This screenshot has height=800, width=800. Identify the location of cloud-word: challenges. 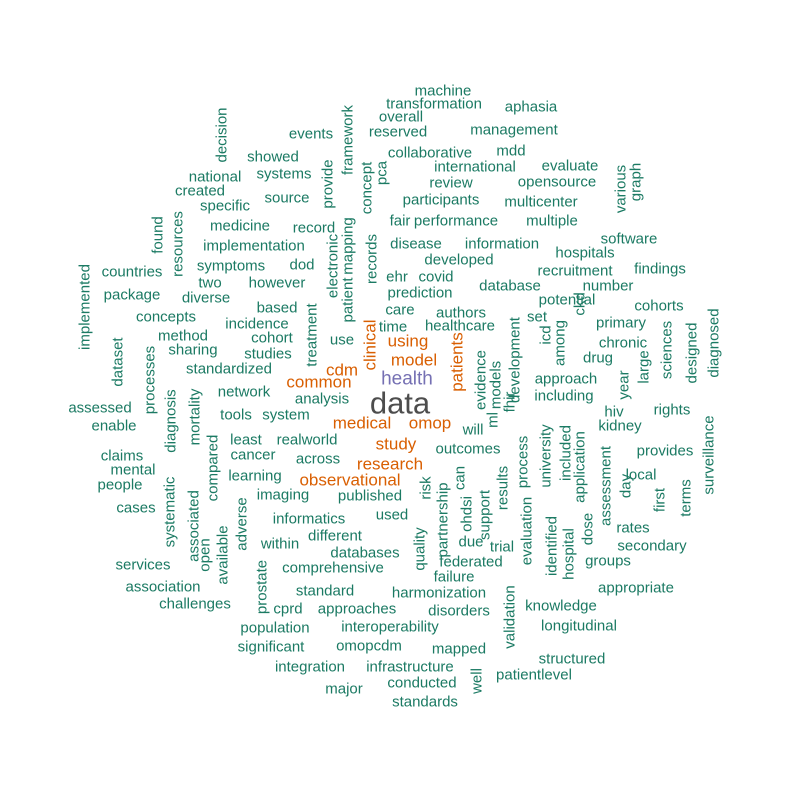
(195, 604).